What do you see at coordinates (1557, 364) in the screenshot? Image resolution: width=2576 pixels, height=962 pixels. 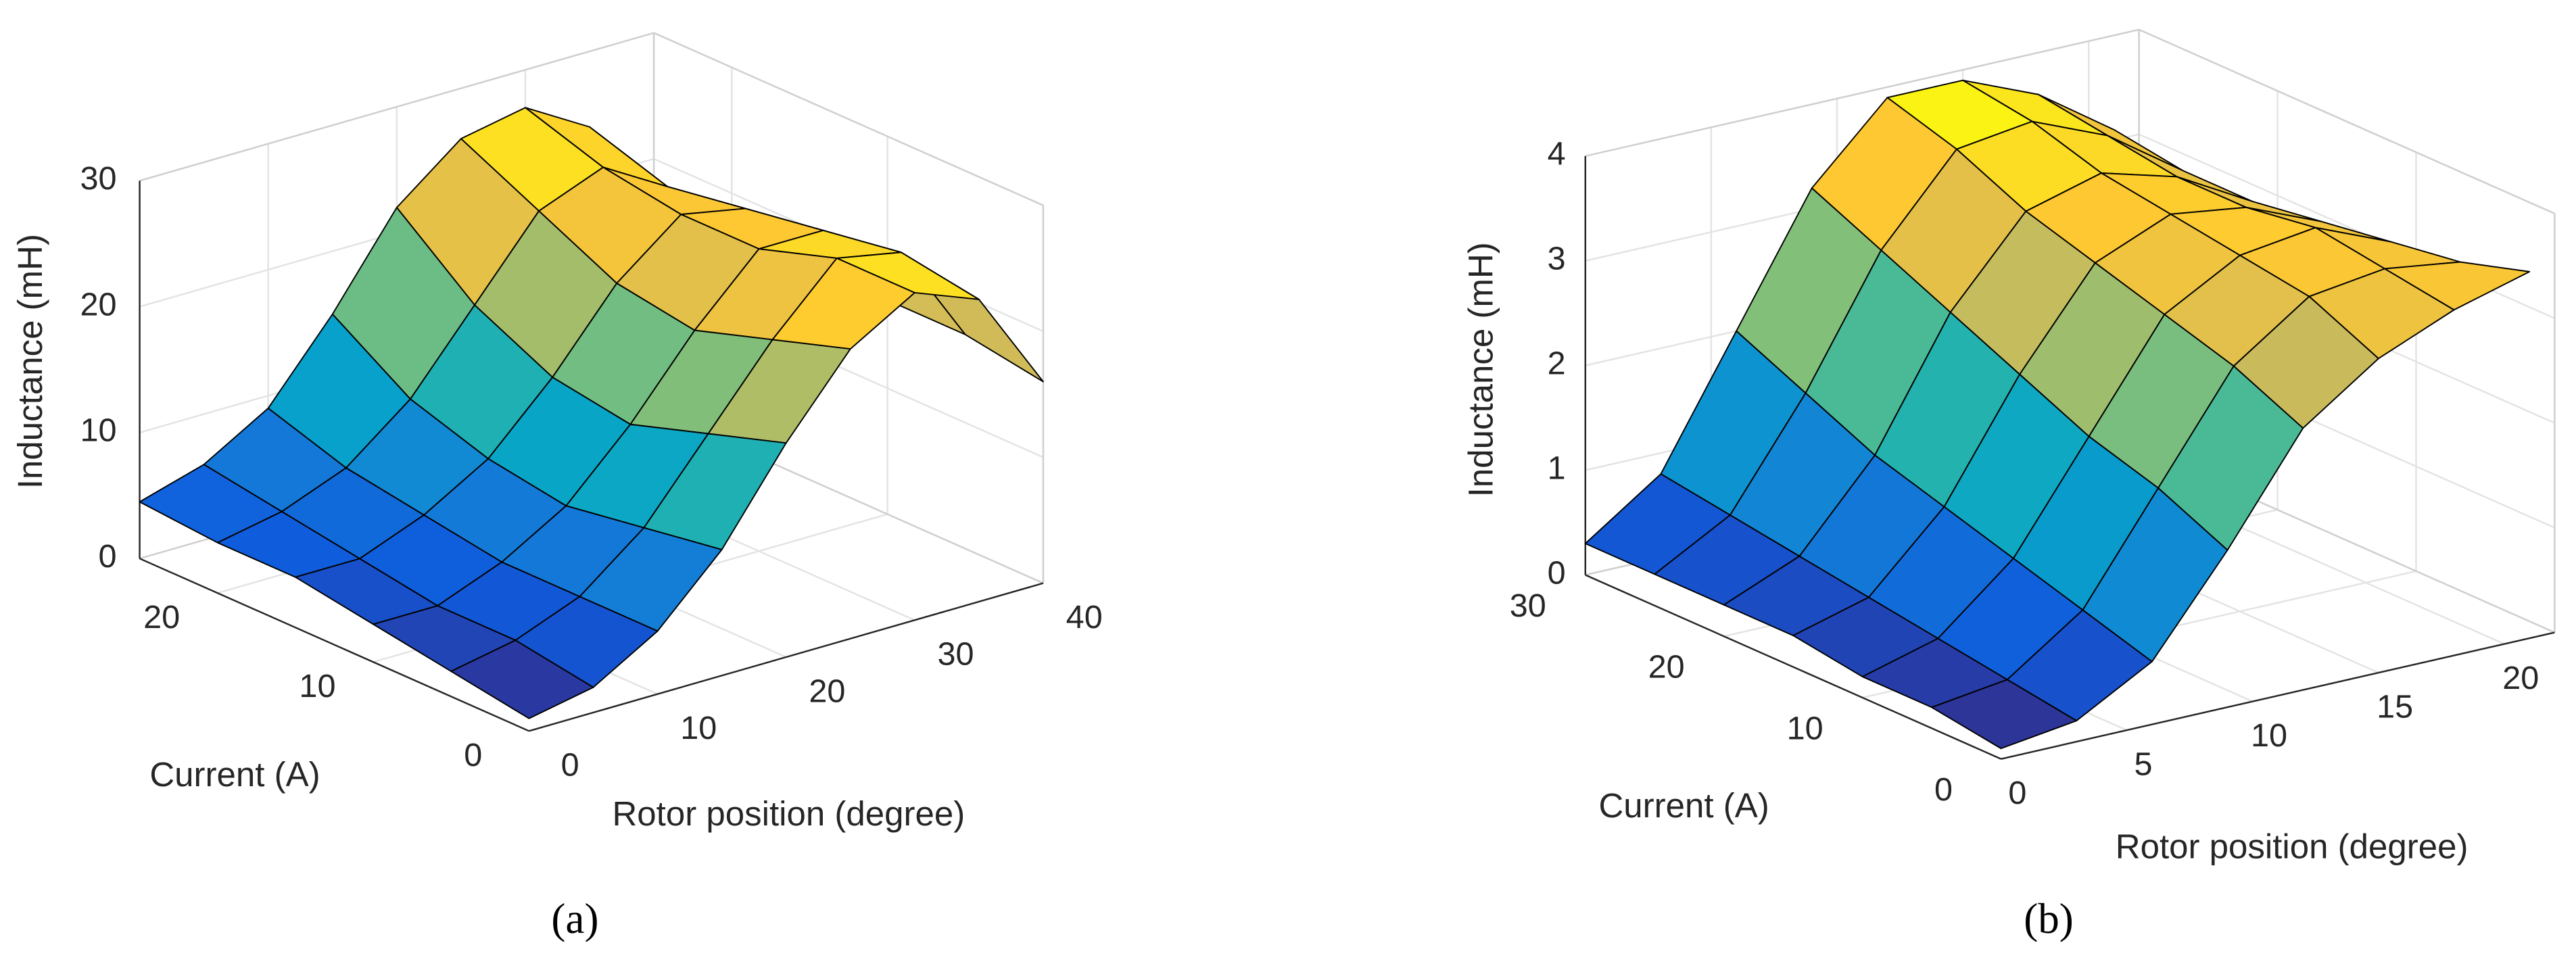 I see `z-tick-label: 2` at bounding box center [1557, 364].